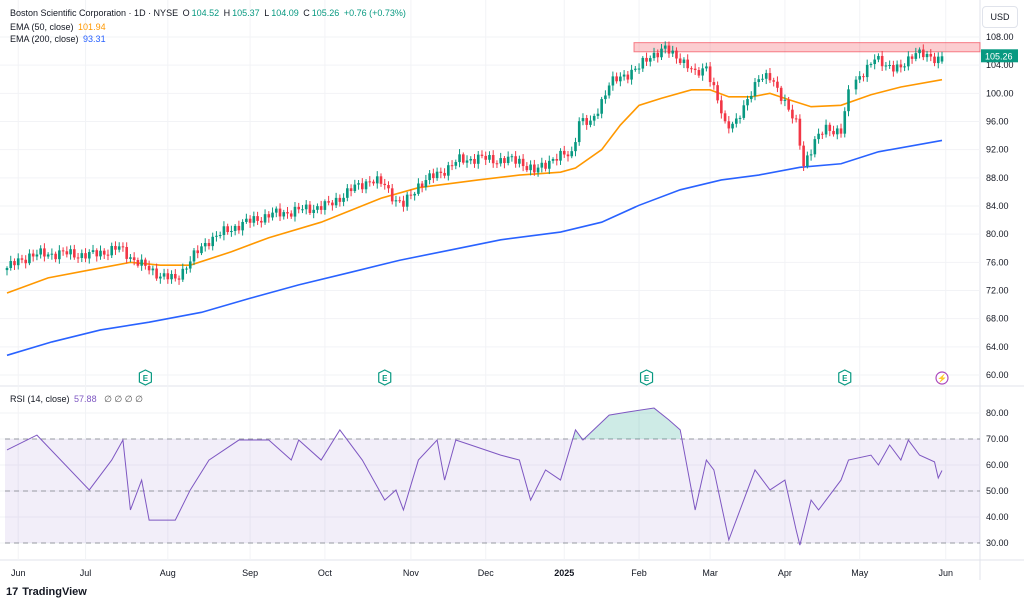 This screenshot has height=603, width=1024. Describe the element at coordinates (285, 13) in the screenshot. I see `low-value: 104.09` at that location.